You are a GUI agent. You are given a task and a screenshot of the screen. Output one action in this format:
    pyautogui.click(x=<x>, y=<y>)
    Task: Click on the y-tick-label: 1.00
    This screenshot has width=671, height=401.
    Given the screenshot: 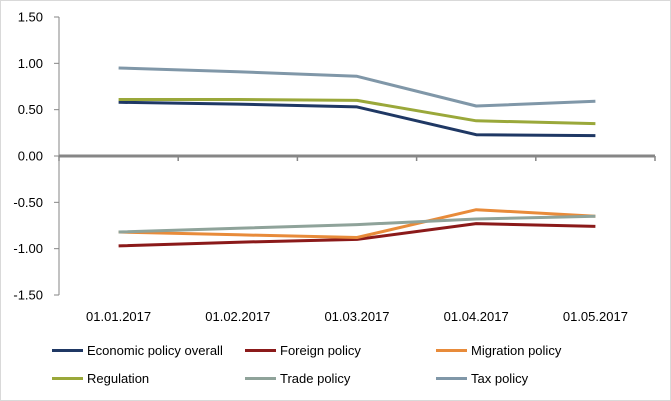 What is the action you would take?
    pyautogui.click(x=30, y=63)
    